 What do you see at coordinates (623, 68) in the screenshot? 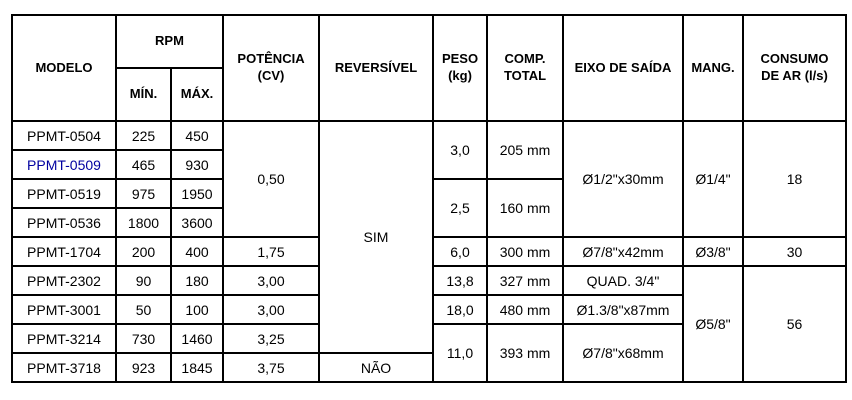
I see `header-eixo-de-saida: EIXO DE SAÍDA` at bounding box center [623, 68].